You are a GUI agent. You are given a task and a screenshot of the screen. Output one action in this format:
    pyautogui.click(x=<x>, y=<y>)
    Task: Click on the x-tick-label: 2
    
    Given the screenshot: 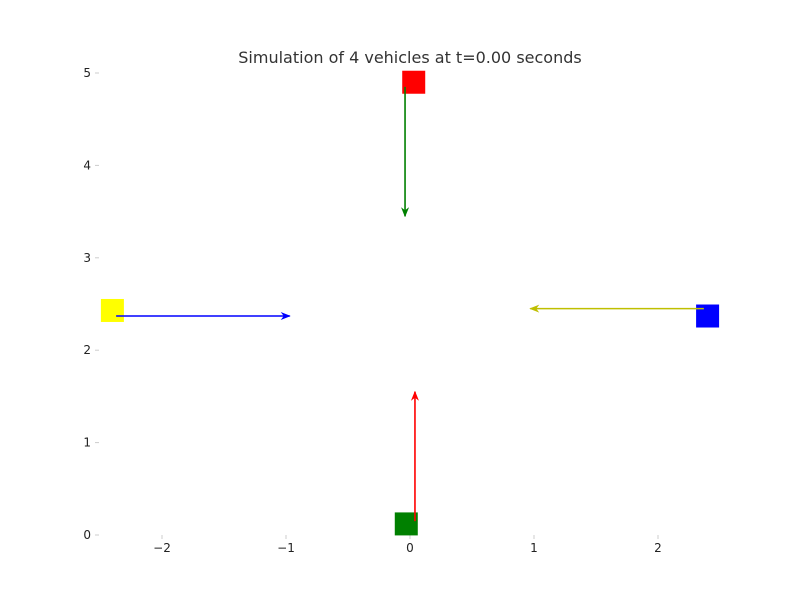 What is the action you would take?
    pyautogui.click(x=658, y=548)
    